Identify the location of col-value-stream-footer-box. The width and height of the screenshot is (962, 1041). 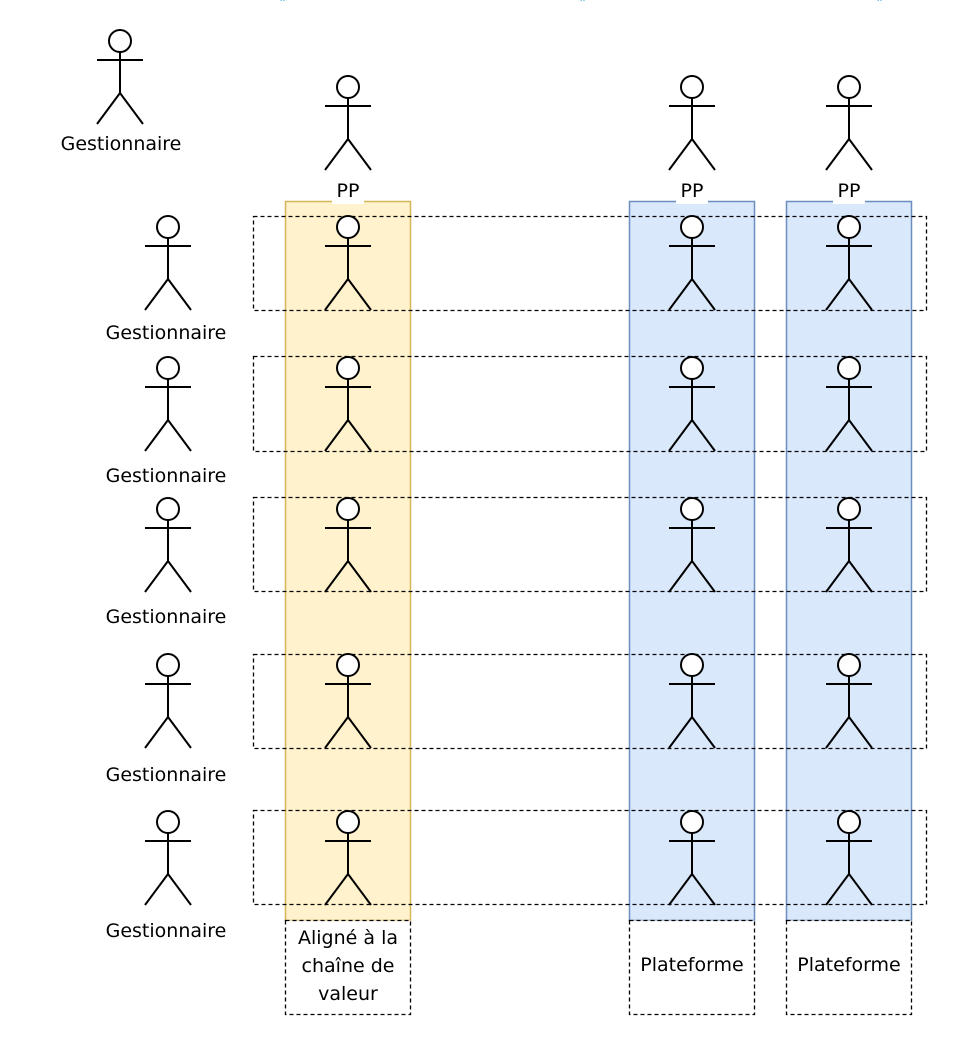
(348, 967).